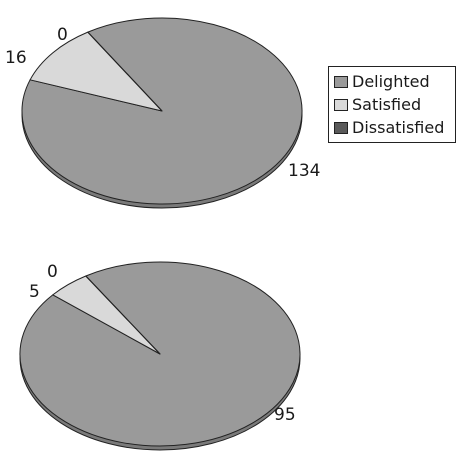  Describe the element at coordinates (285, 415) in the screenshot. I see `data-label-delighted: 95` at that location.